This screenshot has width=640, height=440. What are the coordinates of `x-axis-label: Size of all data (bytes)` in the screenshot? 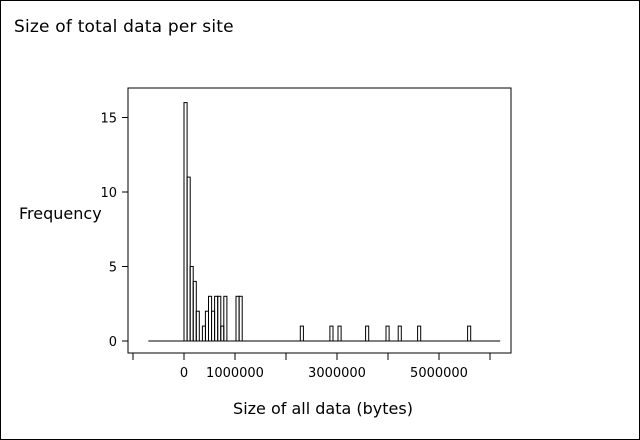 It's located at (323, 408).